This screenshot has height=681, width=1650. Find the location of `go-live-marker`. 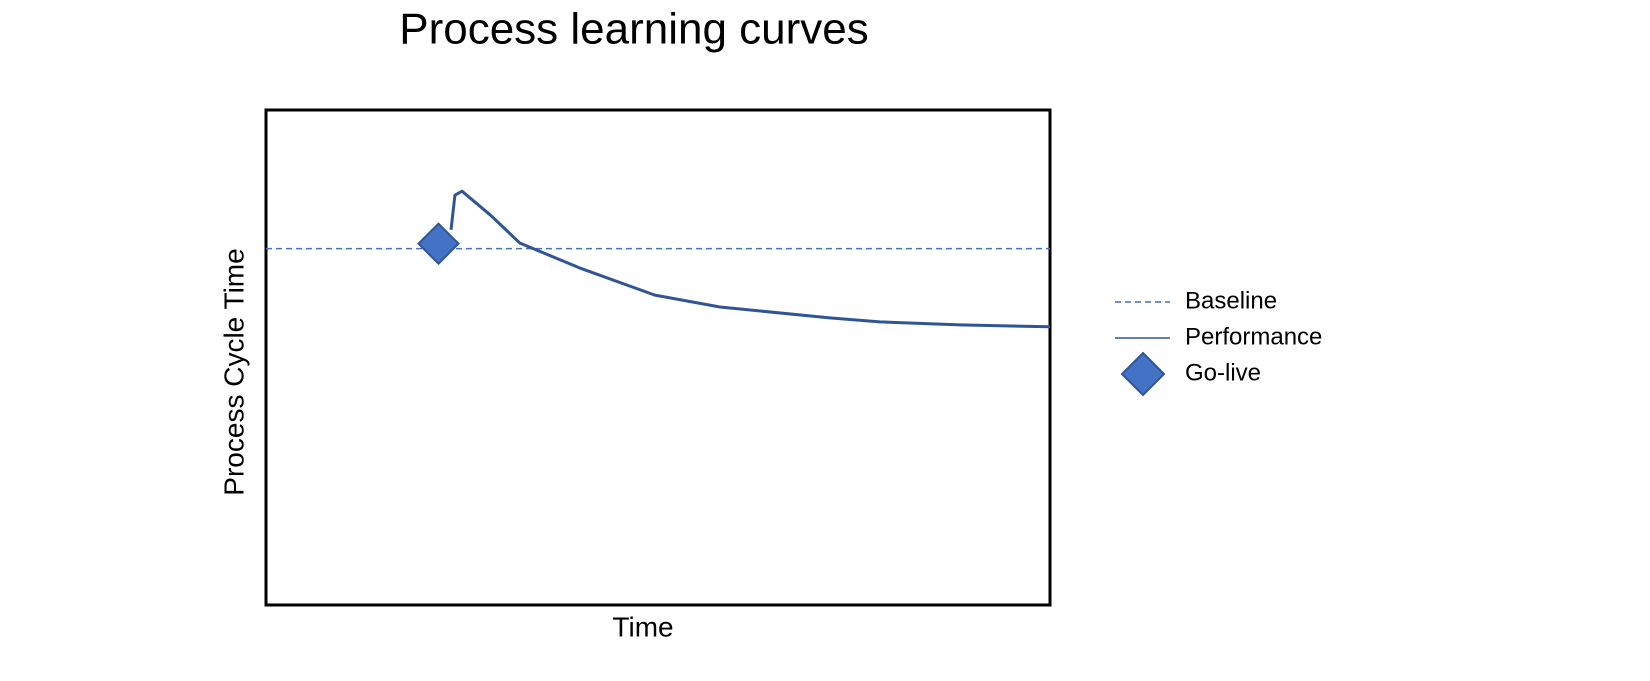

go-live-marker is located at coordinates (438, 244).